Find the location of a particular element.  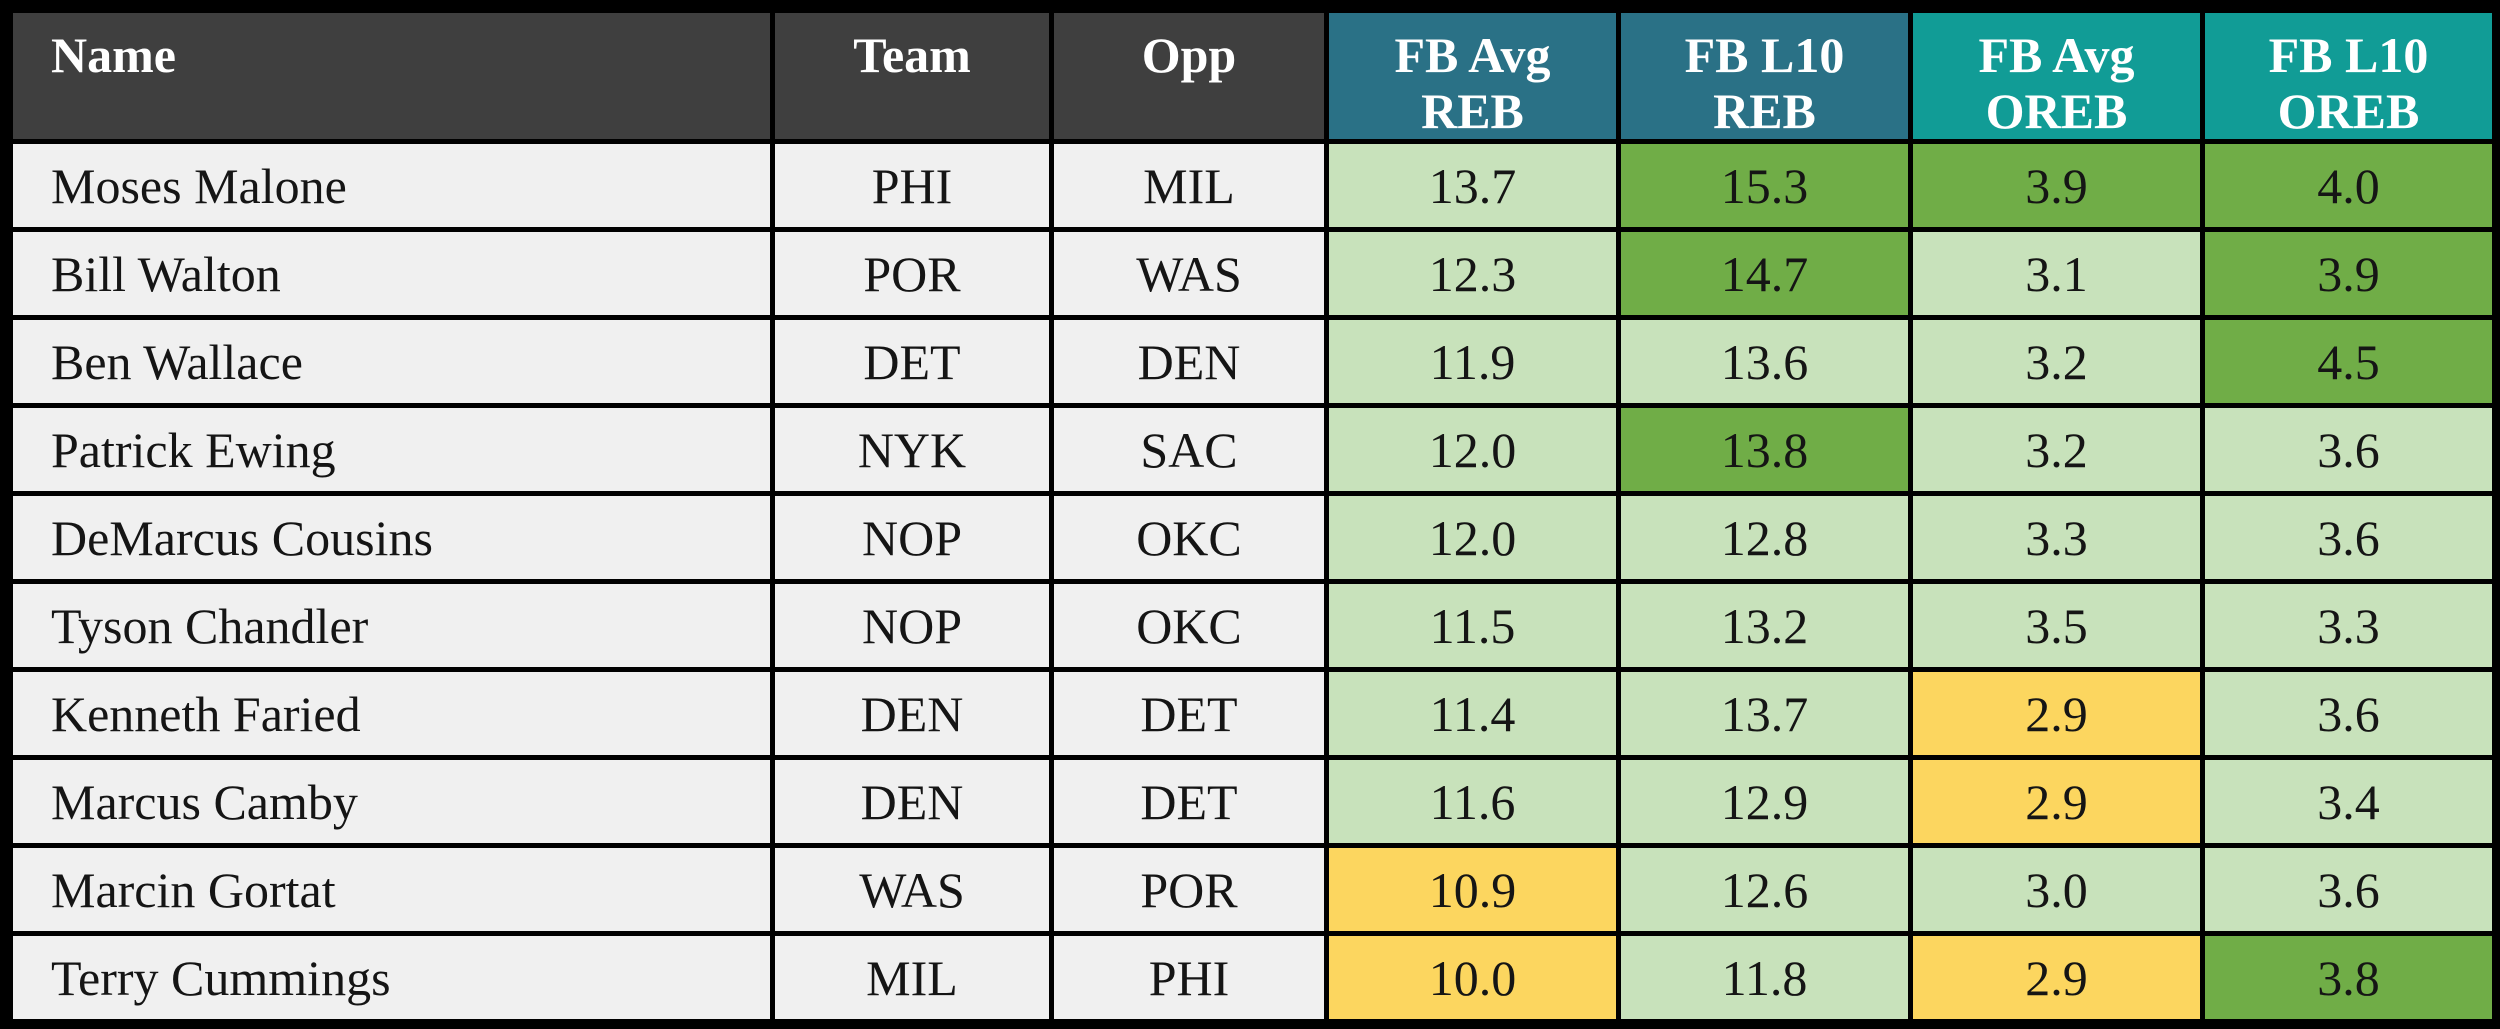

fb-avg-oreb-cell: 3.3 is located at coordinates (2056, 537).